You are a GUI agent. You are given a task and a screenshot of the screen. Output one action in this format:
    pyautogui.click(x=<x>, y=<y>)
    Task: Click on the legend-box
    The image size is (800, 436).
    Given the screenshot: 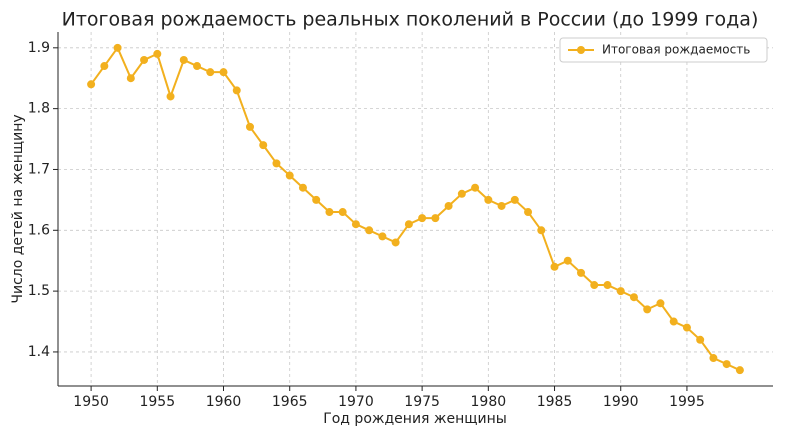 What is the action you would take?
    pyautogui.click(x=663, y=50)
    